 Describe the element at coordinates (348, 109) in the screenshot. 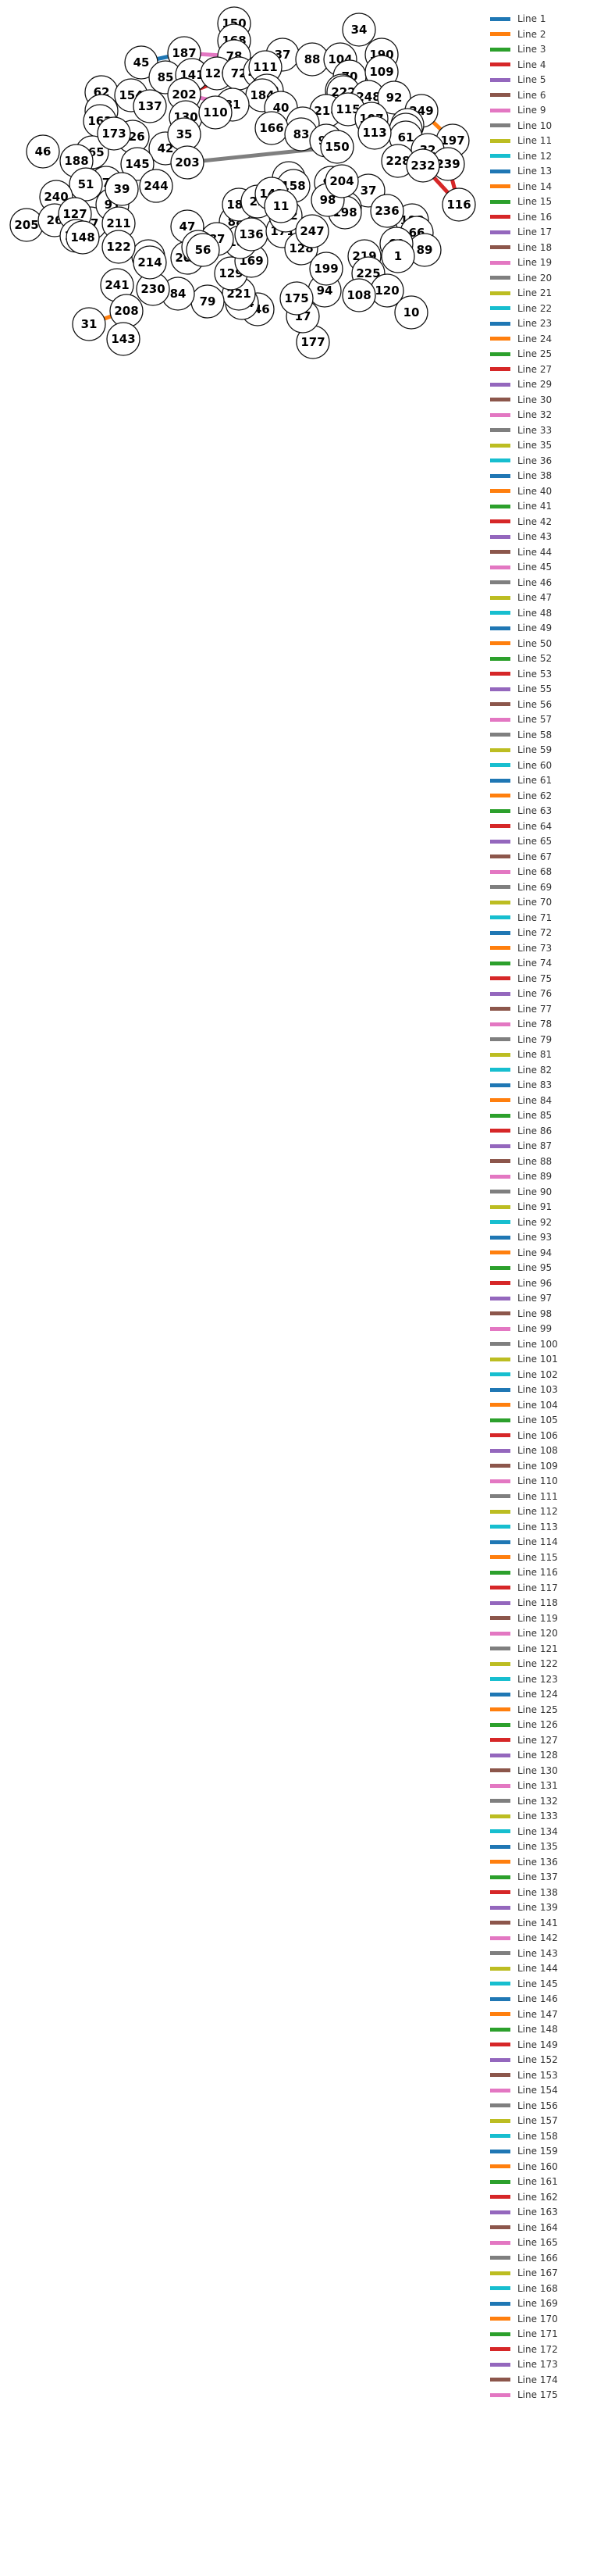

I see `node-label: 115` at that location.